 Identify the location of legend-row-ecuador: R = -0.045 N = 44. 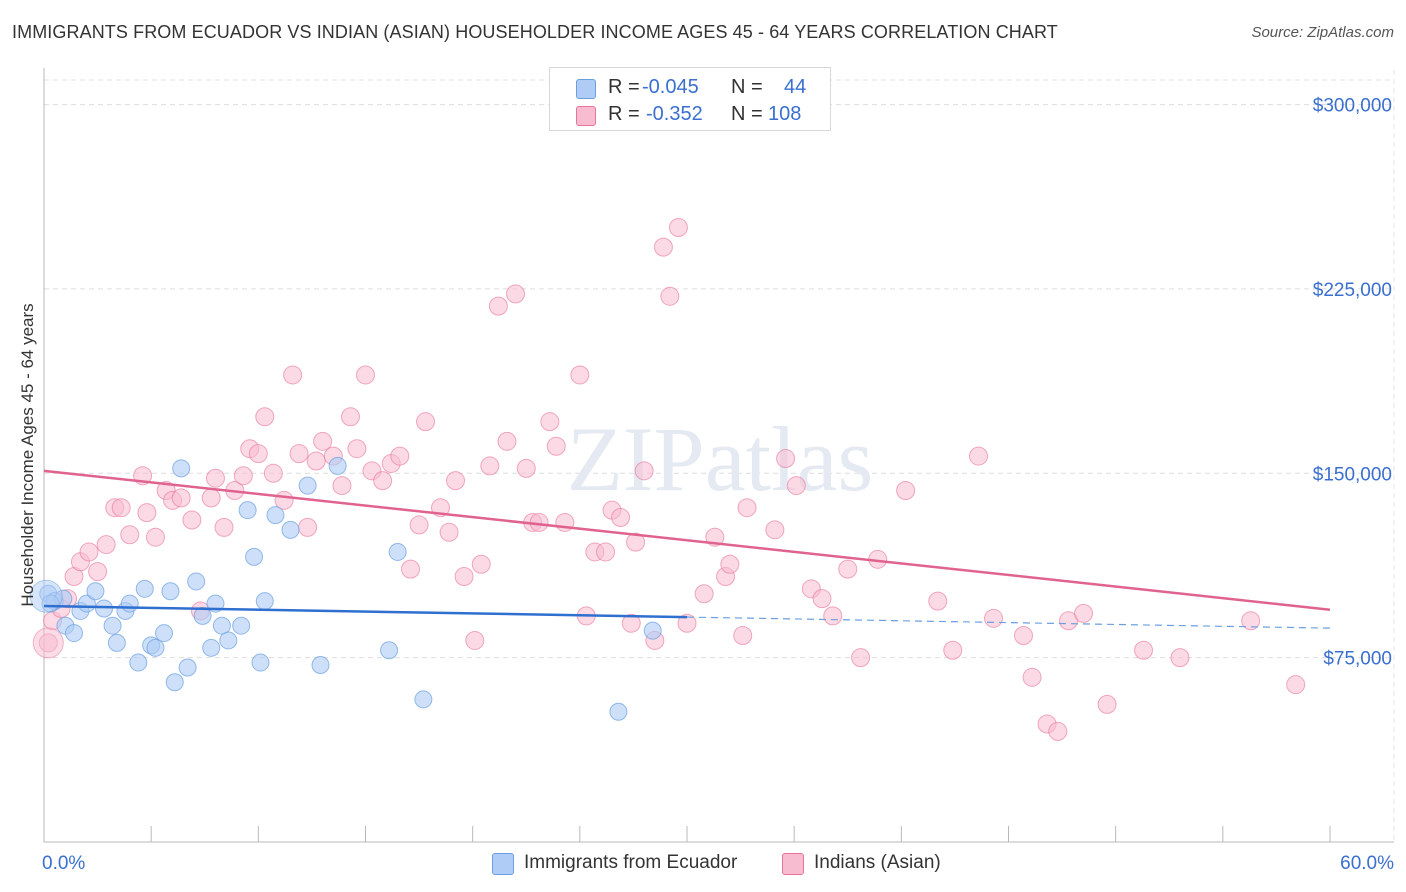
(690, 88).